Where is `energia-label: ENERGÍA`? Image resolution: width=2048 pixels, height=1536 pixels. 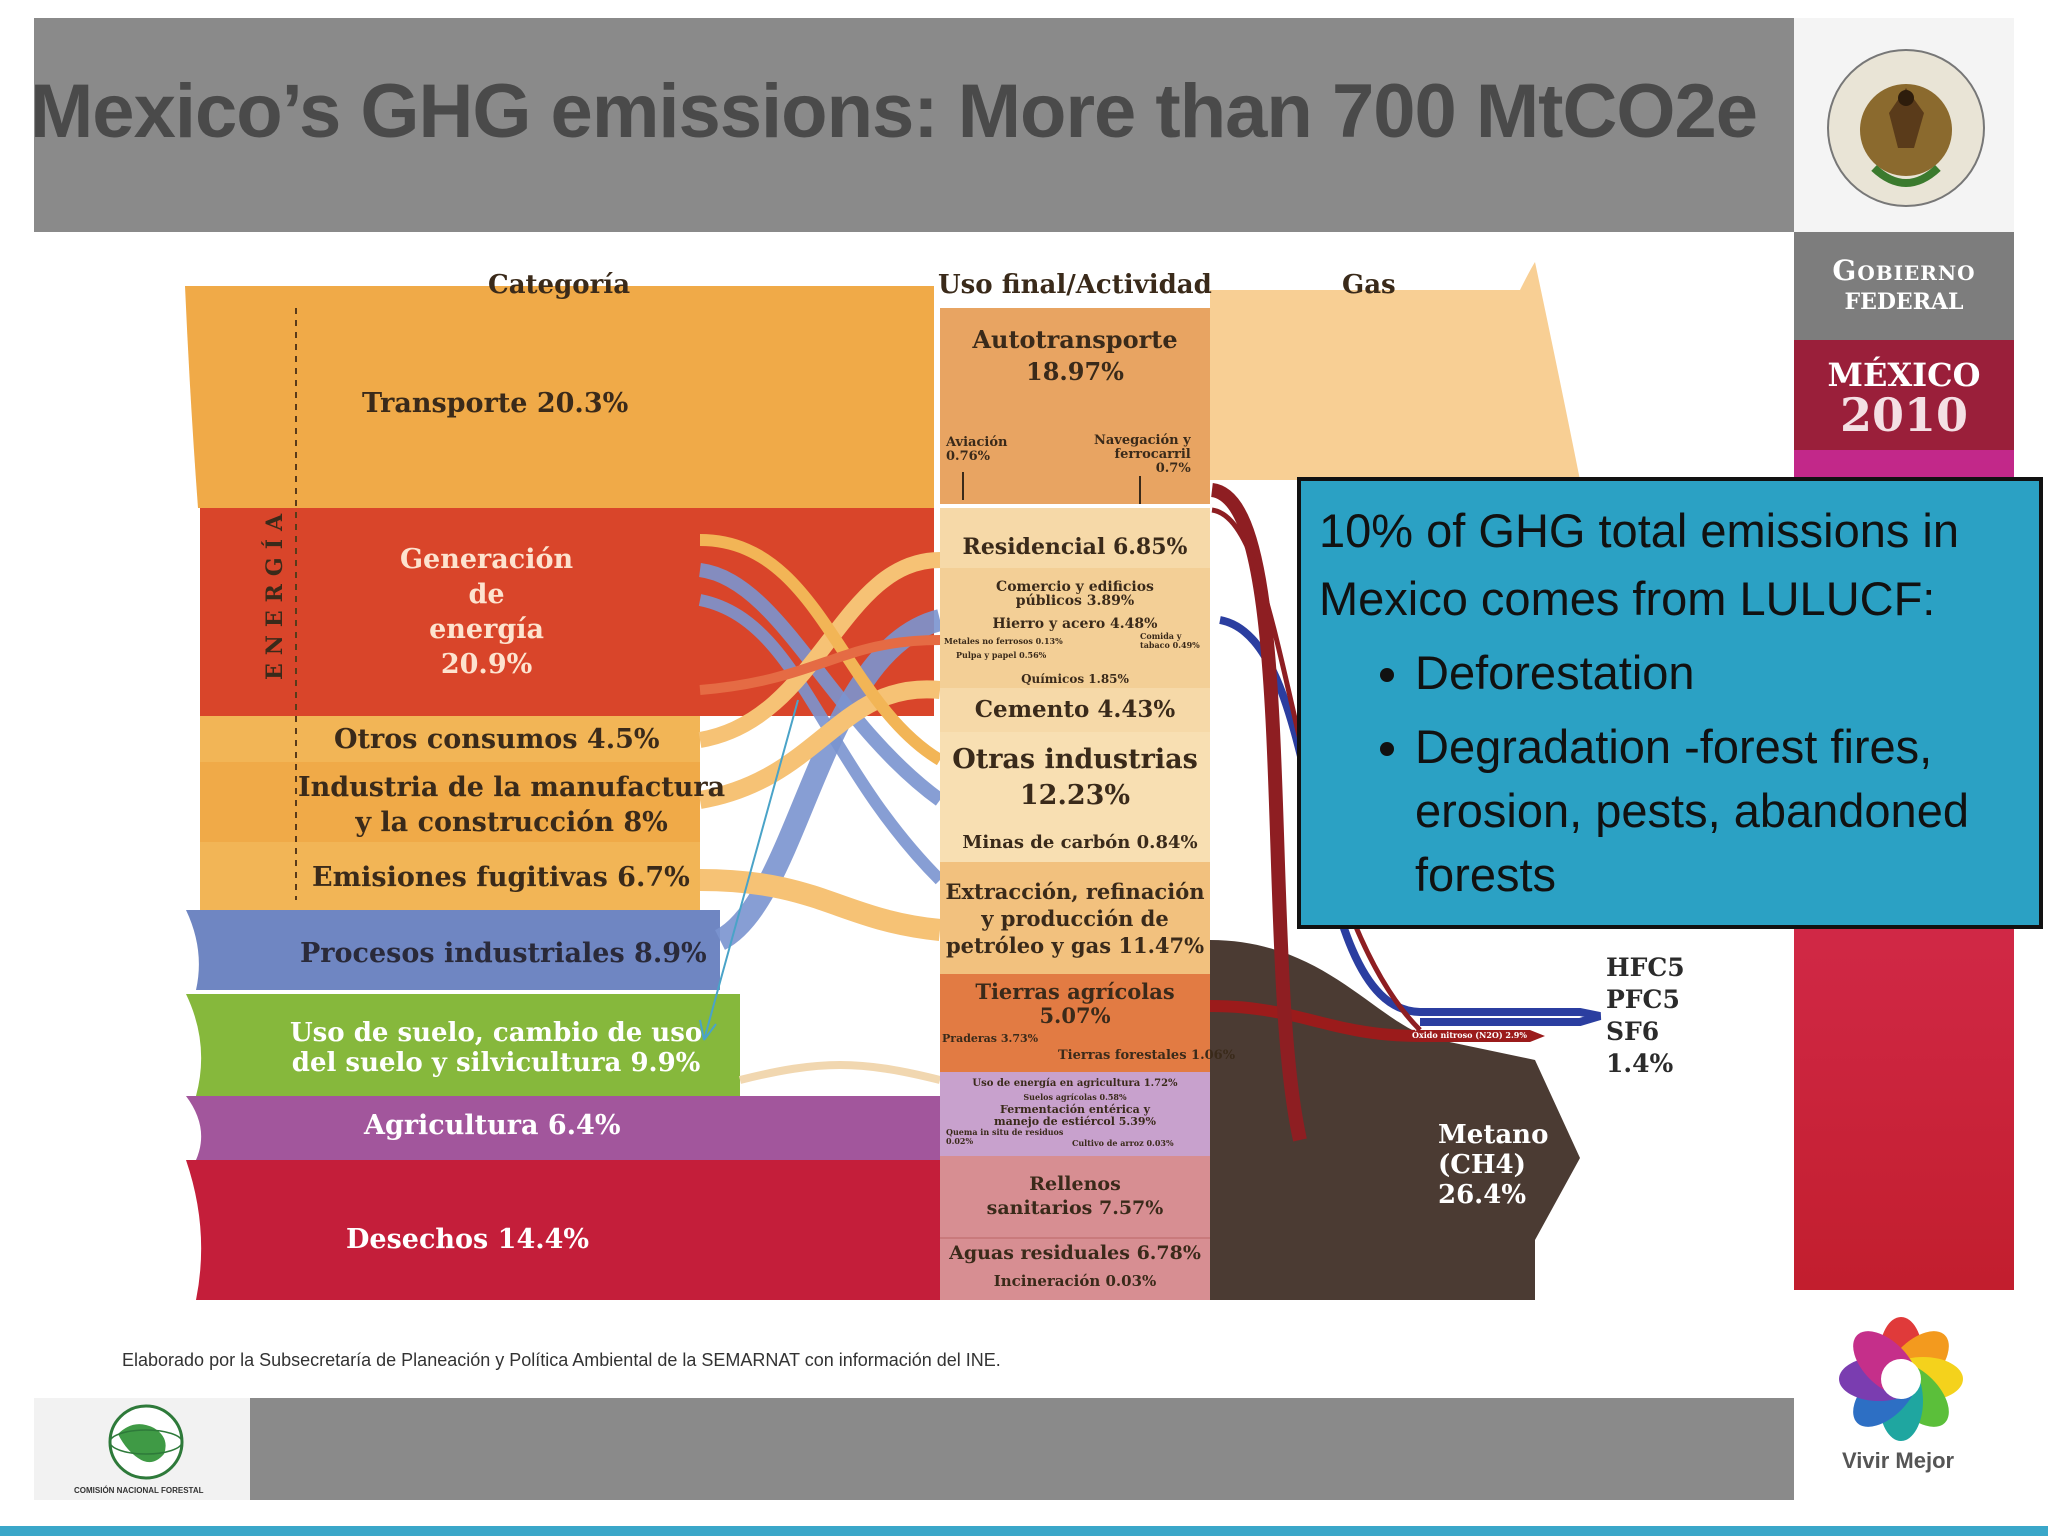 energia-label: ENERGÍA is located at coordinates (275, 592).